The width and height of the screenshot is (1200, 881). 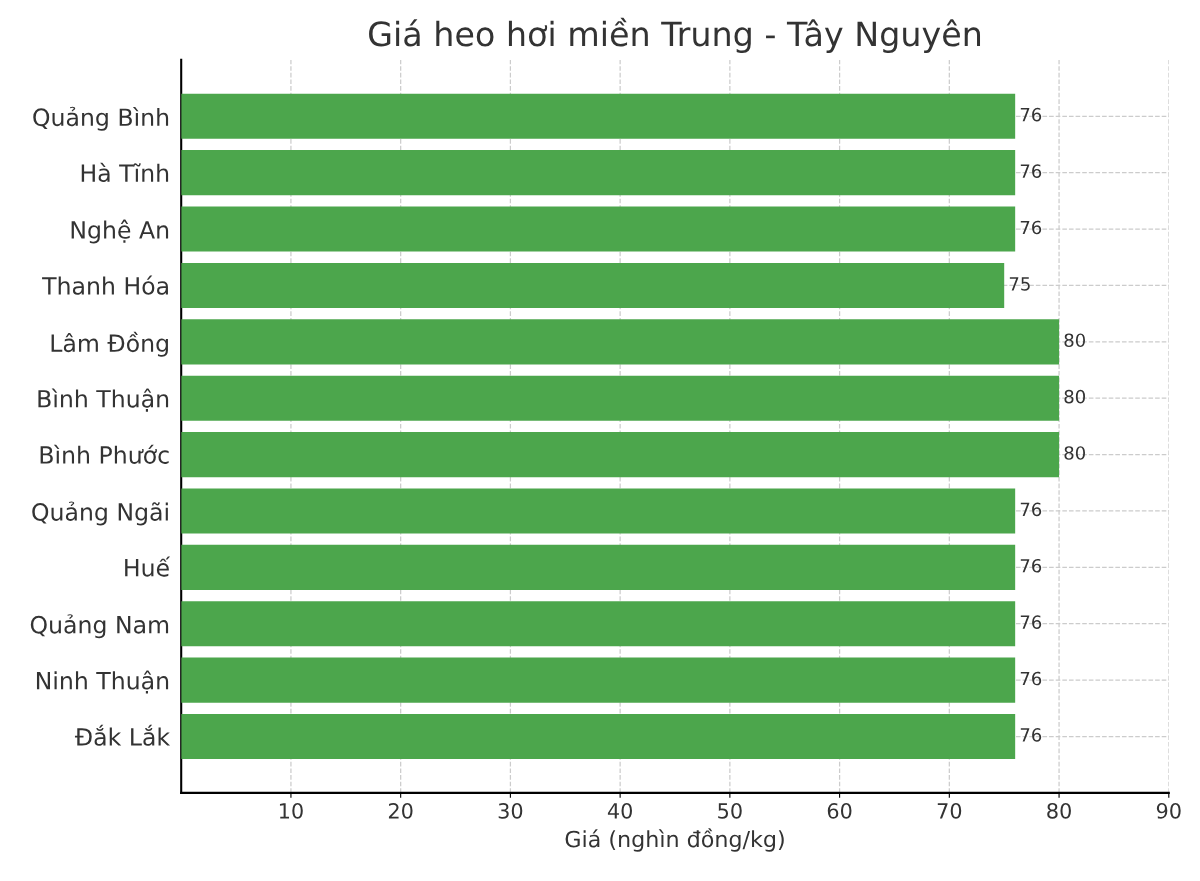 What do you see at coordinates (122, 735) in the screenshot?
I see `y-tick-label: Đắk Lắk` at bounding box center [122, 735].